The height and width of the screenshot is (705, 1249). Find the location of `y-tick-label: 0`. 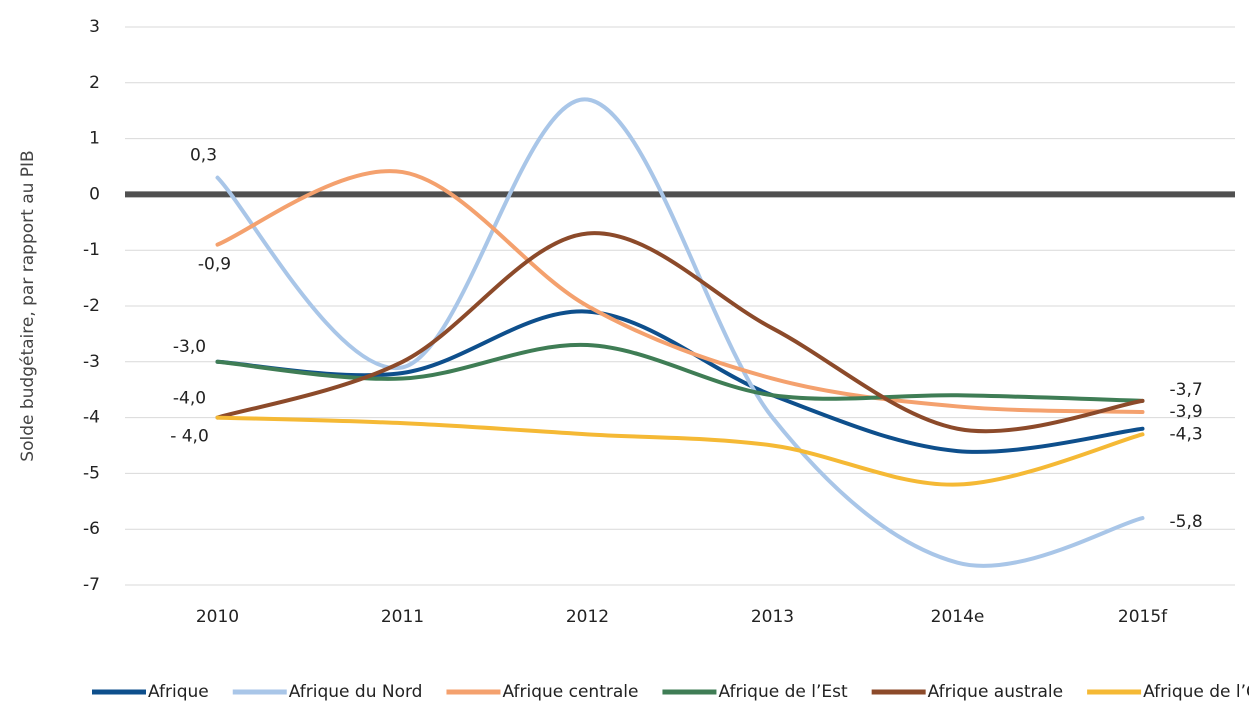

y-tick-label: 0 is located at coordinates (94, 194).